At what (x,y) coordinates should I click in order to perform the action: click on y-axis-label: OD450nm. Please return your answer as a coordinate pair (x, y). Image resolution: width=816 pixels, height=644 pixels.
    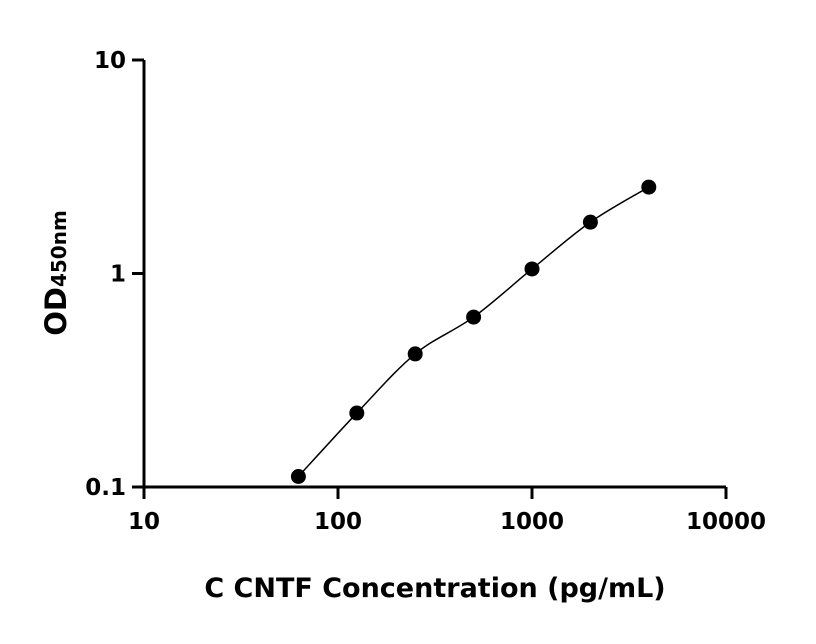
    Looking at the image, I should click on (56, 273).